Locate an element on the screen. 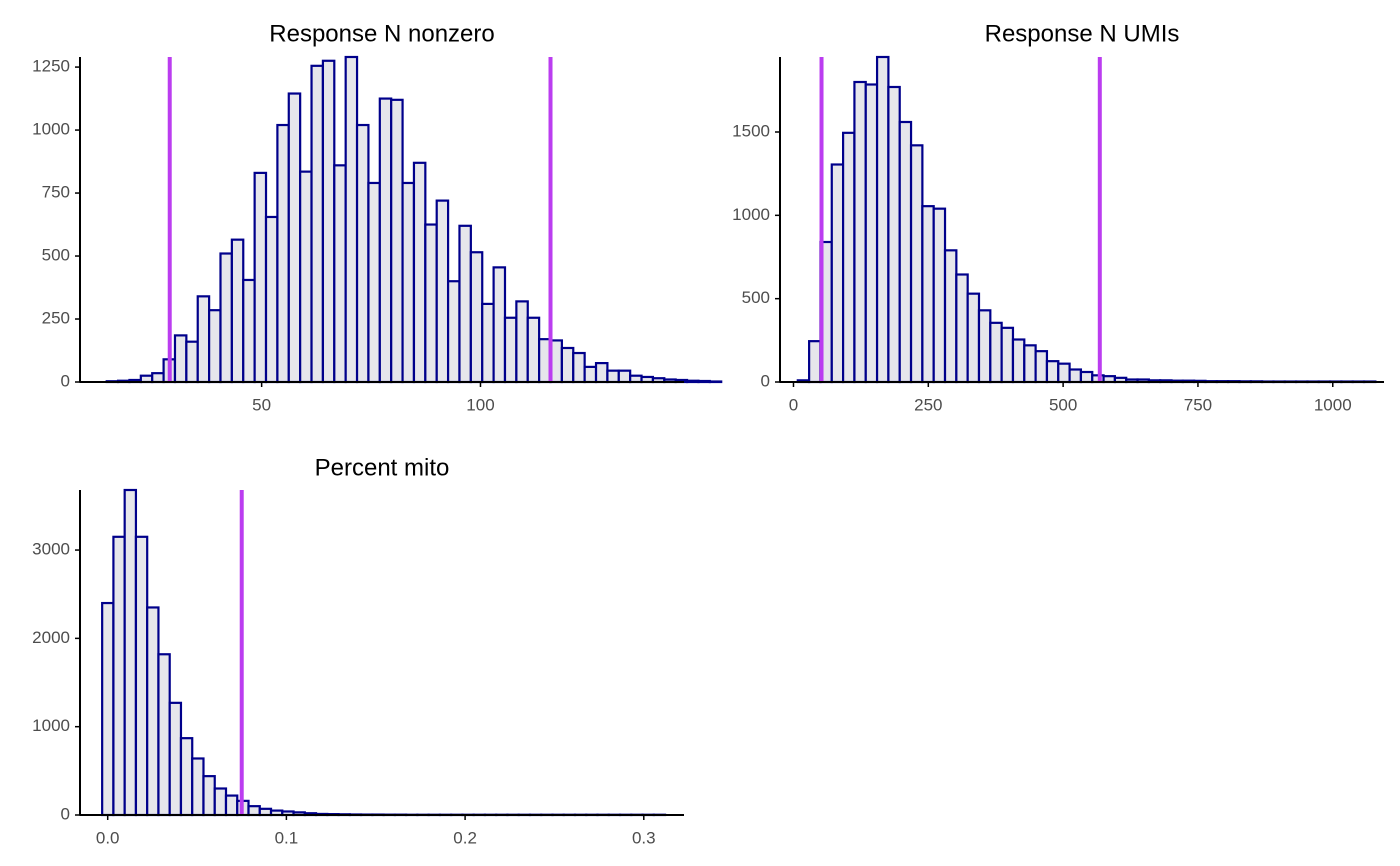 The width and height of the screenshot is (1400, 866). y-tick-label: 250 is located at coordinates (56, 317).